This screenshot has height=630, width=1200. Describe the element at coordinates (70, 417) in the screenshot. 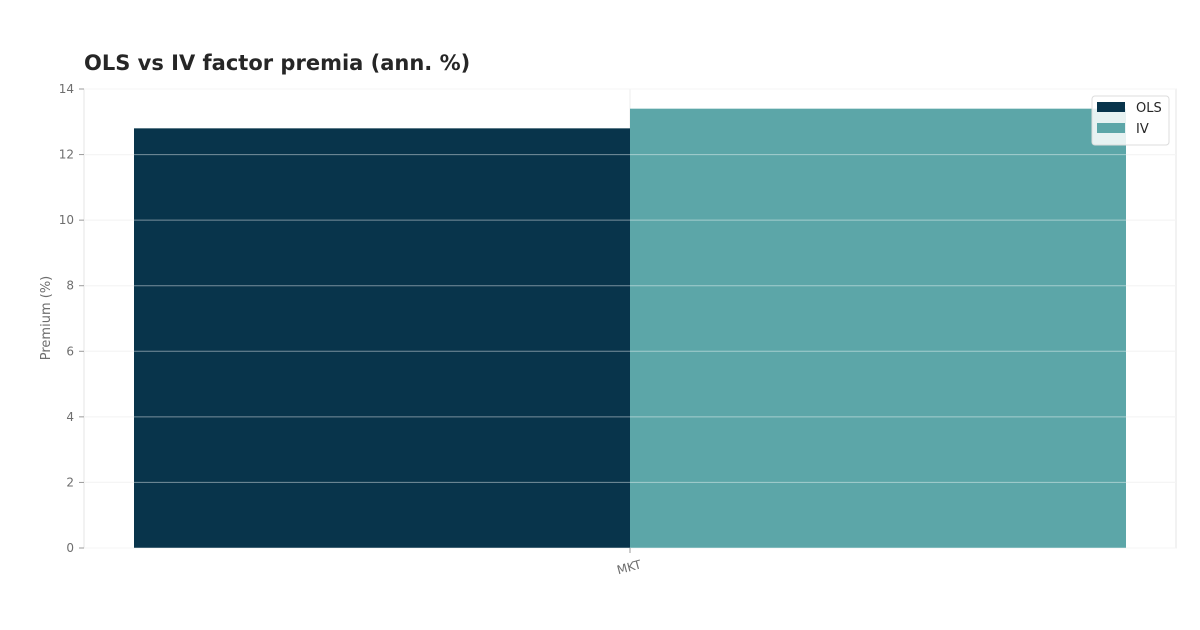

I see `y-tick-label: 4` at that location.